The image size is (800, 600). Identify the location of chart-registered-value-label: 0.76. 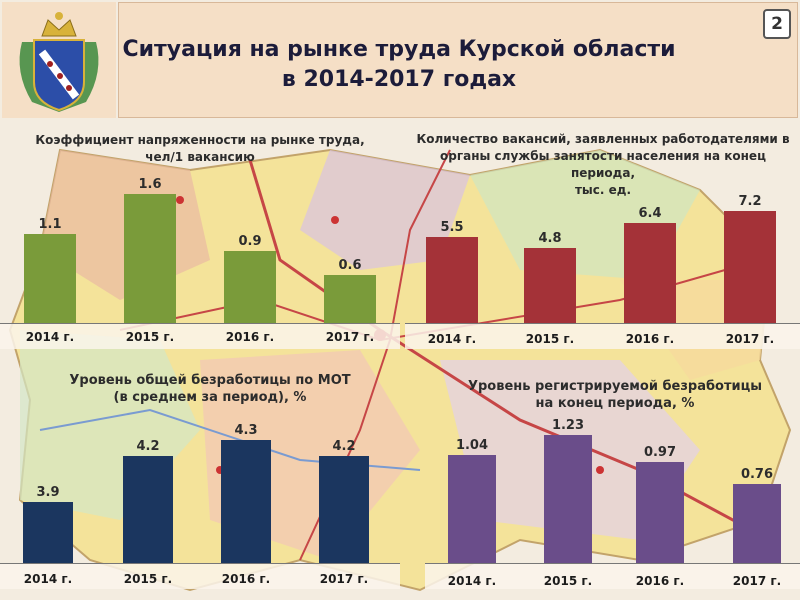
(757, 475).